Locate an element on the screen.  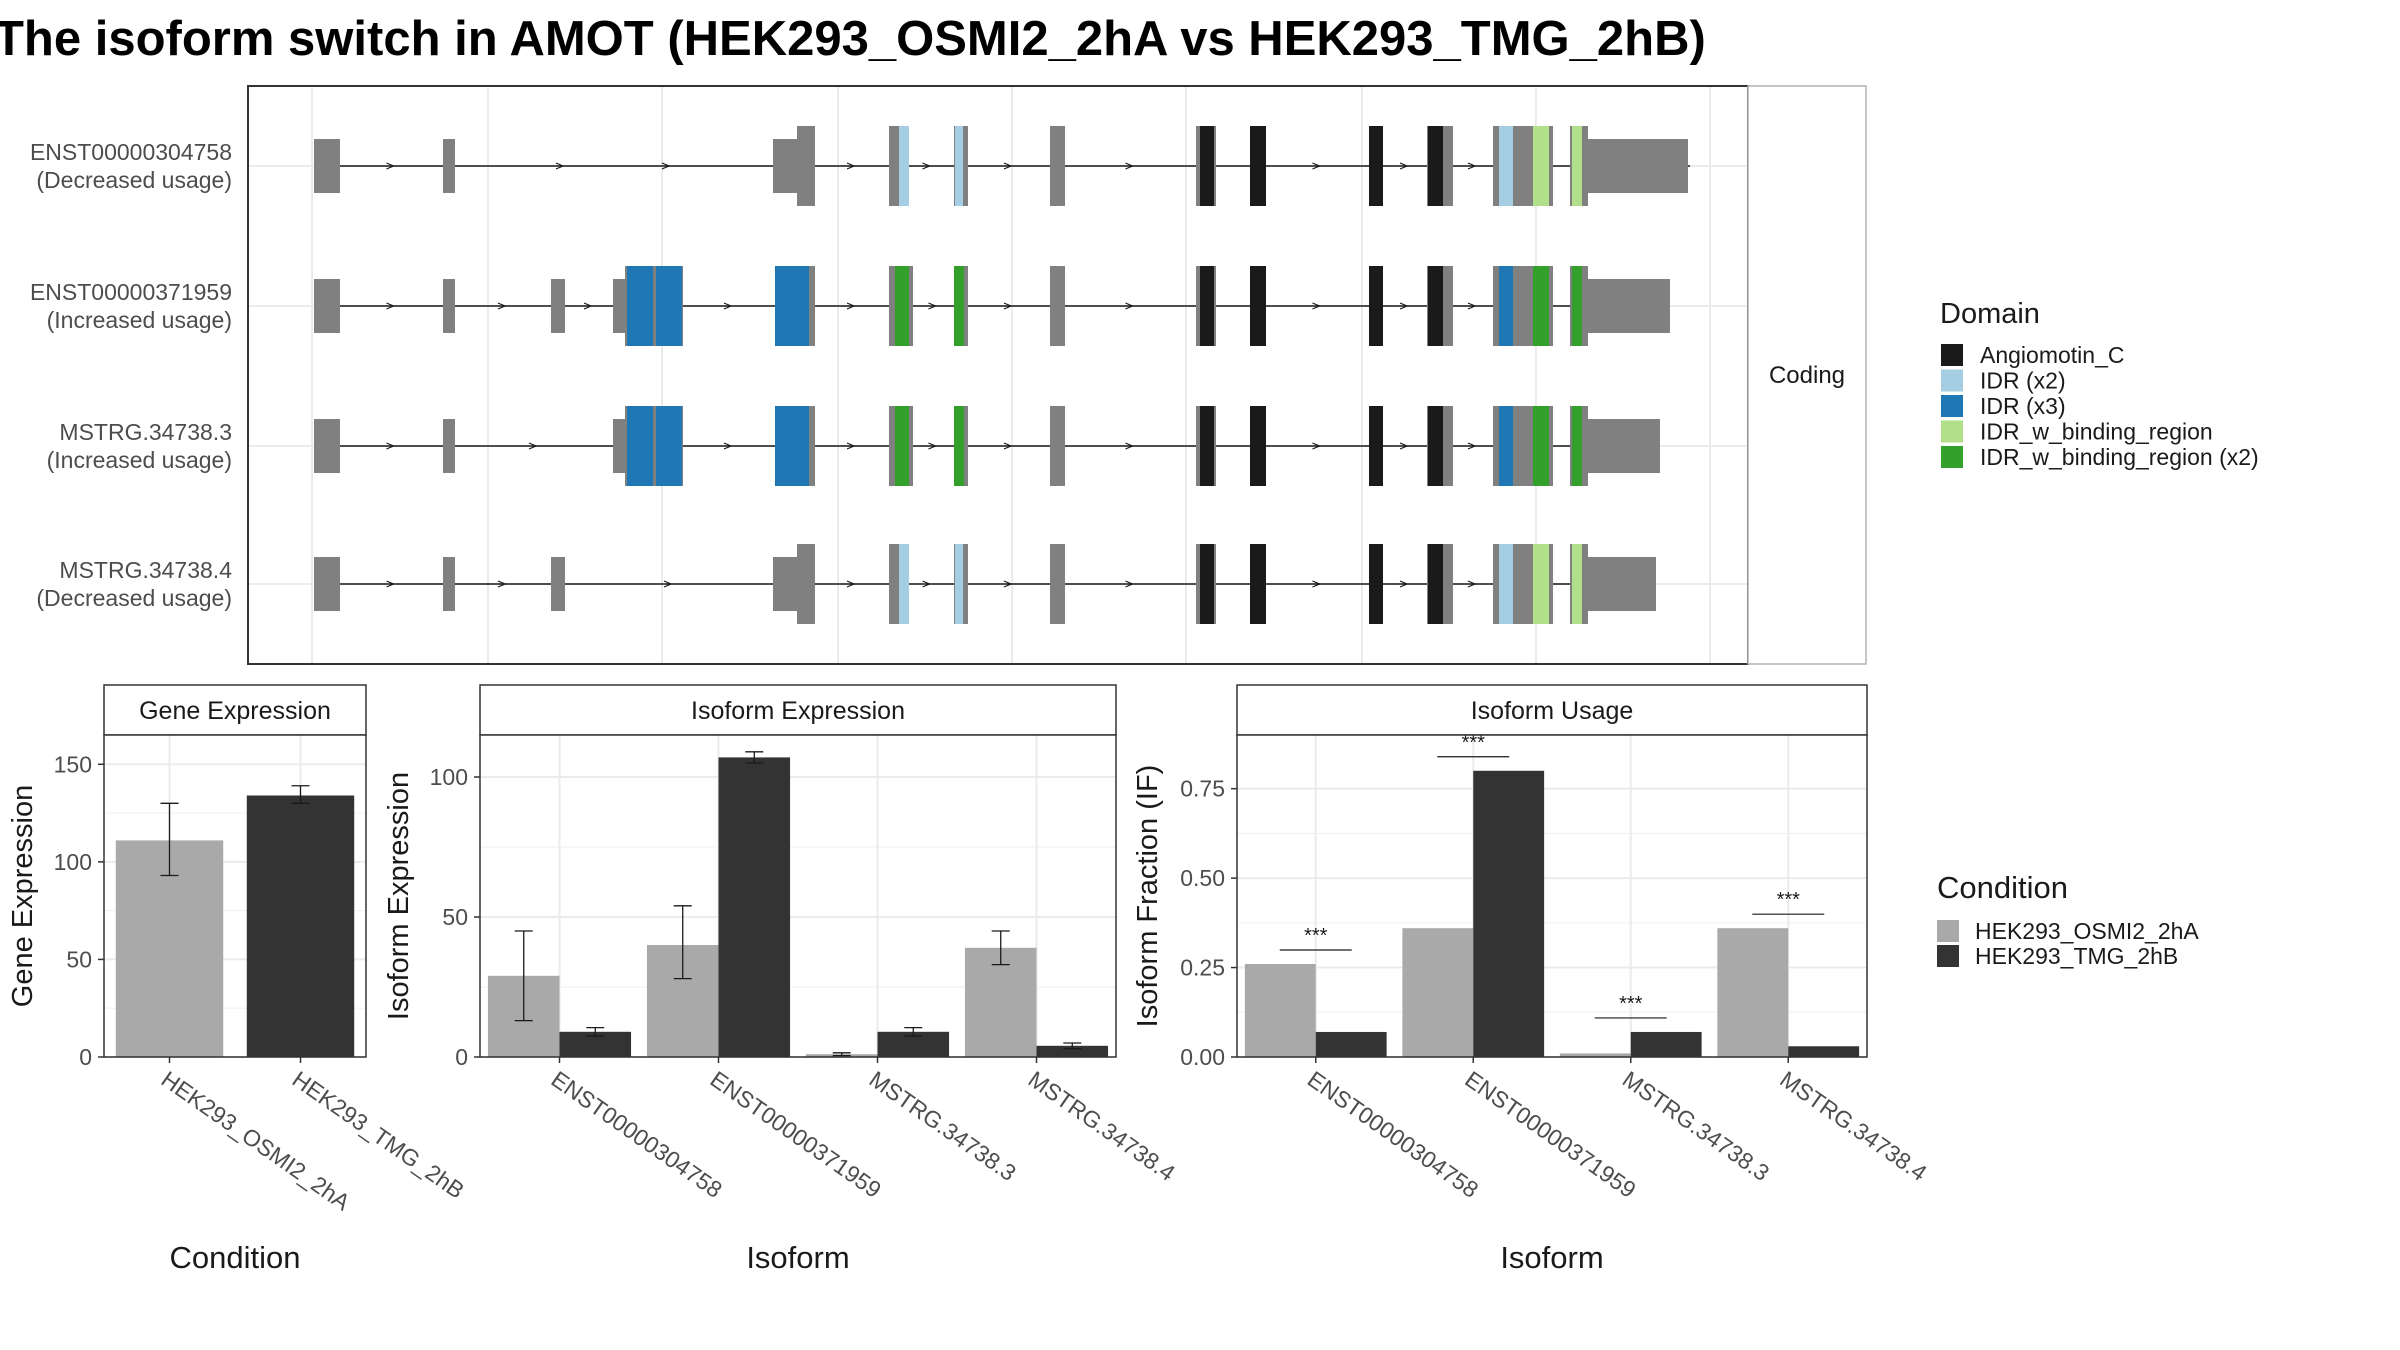
domain-legend-title: Domain is located at coordinates (1990, 314).